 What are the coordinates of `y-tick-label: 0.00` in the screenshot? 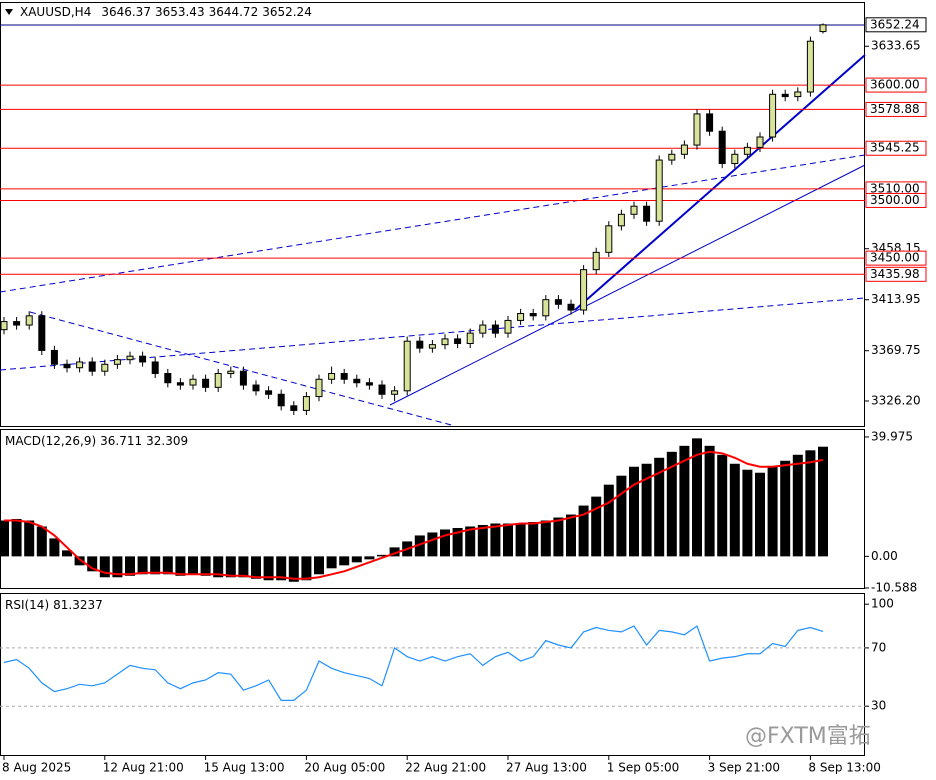 It's located at (884, 556).